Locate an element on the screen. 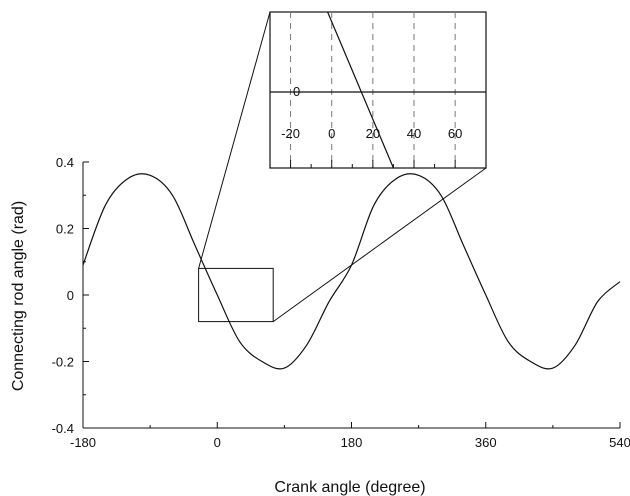 The width and height of the screenshot is (630, 496). x-tick-label: 360 is located at coordinates (486, 442).